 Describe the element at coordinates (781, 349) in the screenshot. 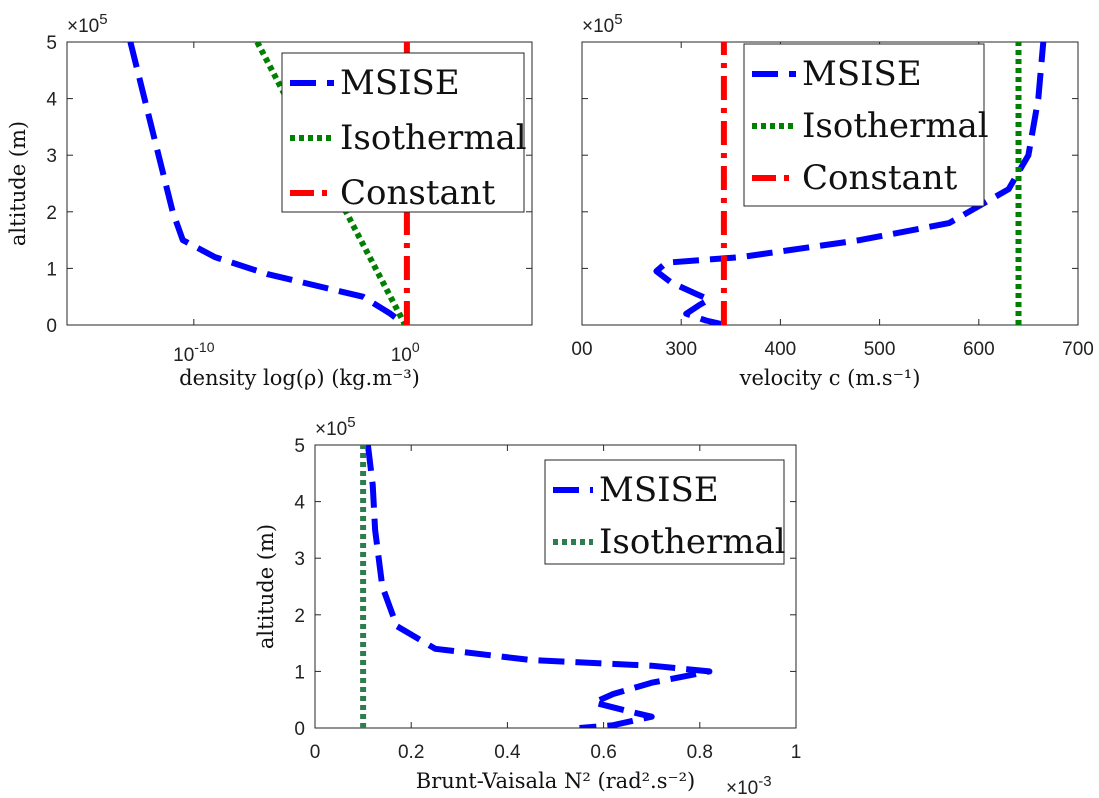

I see `x-tick-label: 400` at that location.